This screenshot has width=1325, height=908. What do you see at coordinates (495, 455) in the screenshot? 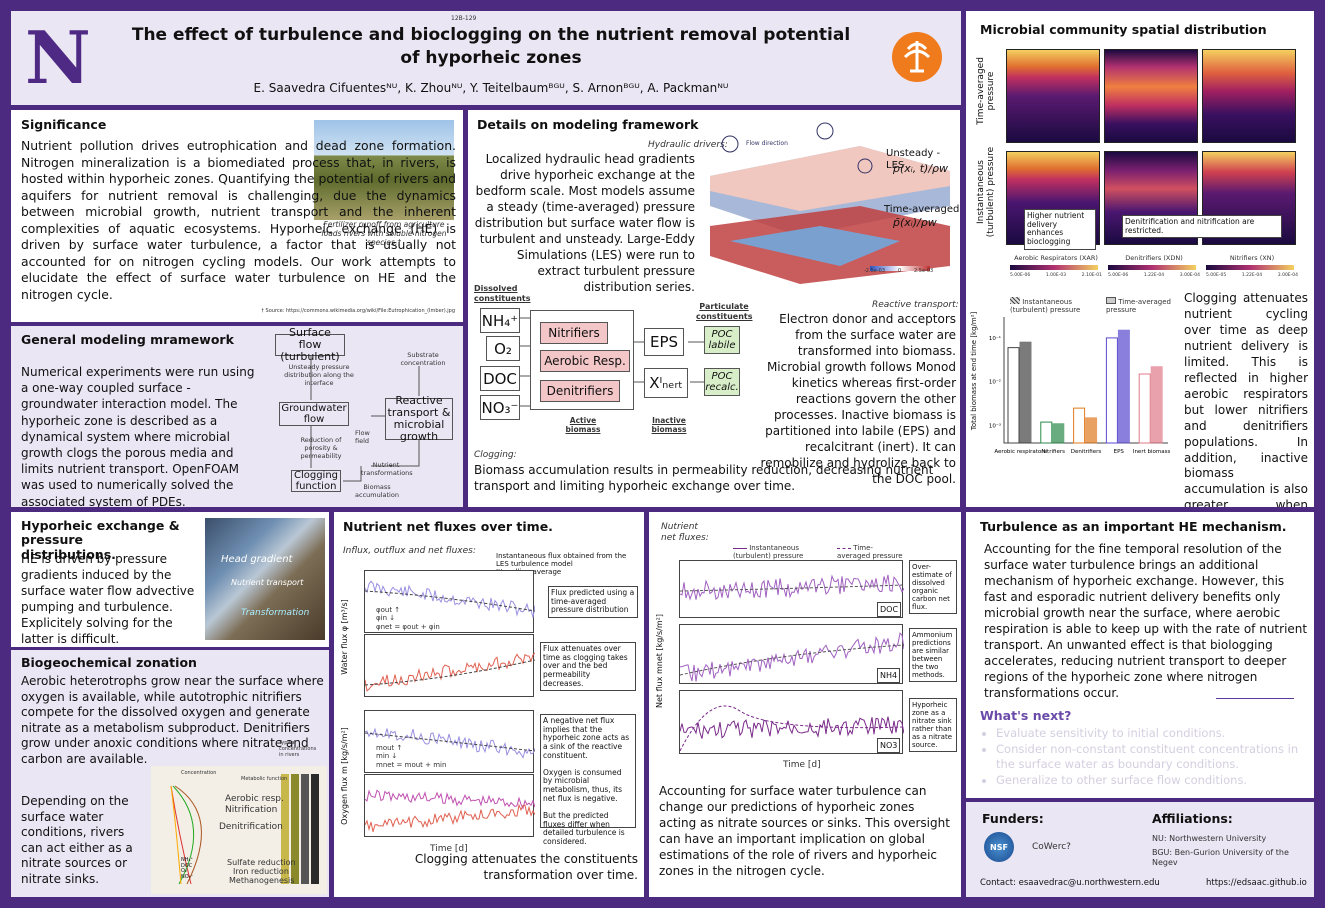
I see `clogging-label: Clogging:` at bounding box center [495, 455].